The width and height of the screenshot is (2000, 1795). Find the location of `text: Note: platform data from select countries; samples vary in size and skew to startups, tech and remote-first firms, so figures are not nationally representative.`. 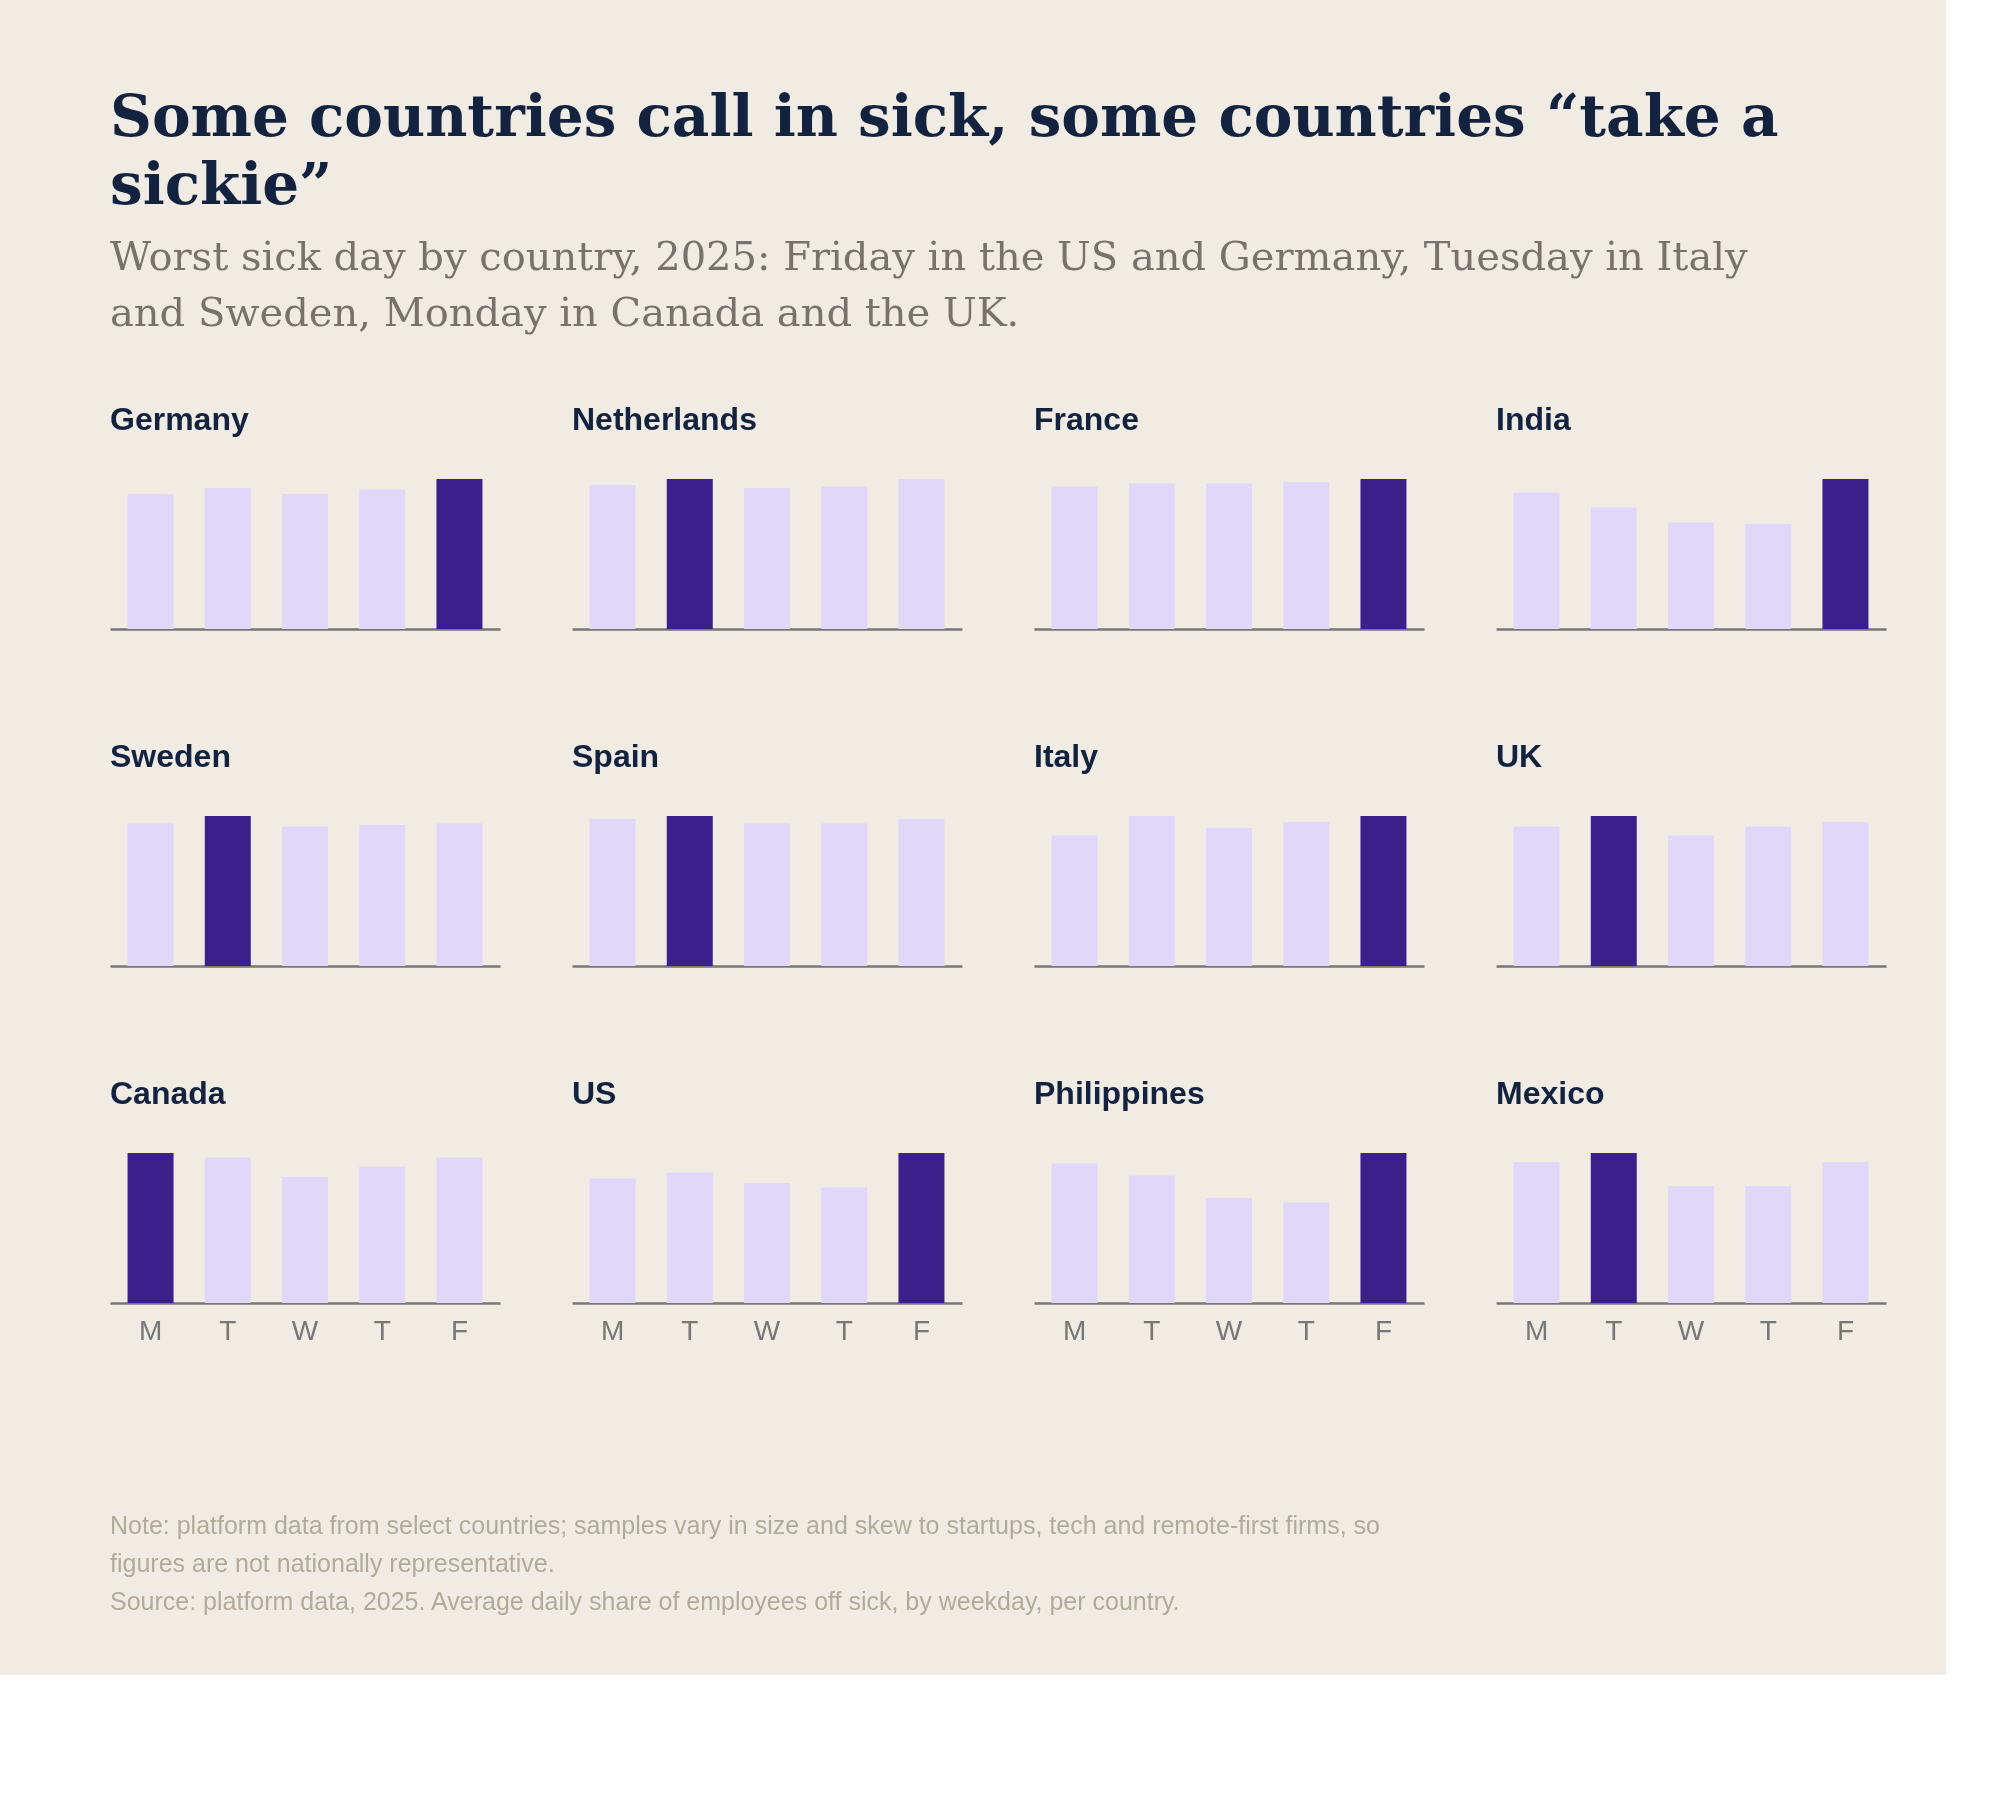

text: Note: platform data from select countries; samples vary in size and skew to startups, tech and remote-first firms, so figures are not nationally representative. is located at coordinates (745, 1544).